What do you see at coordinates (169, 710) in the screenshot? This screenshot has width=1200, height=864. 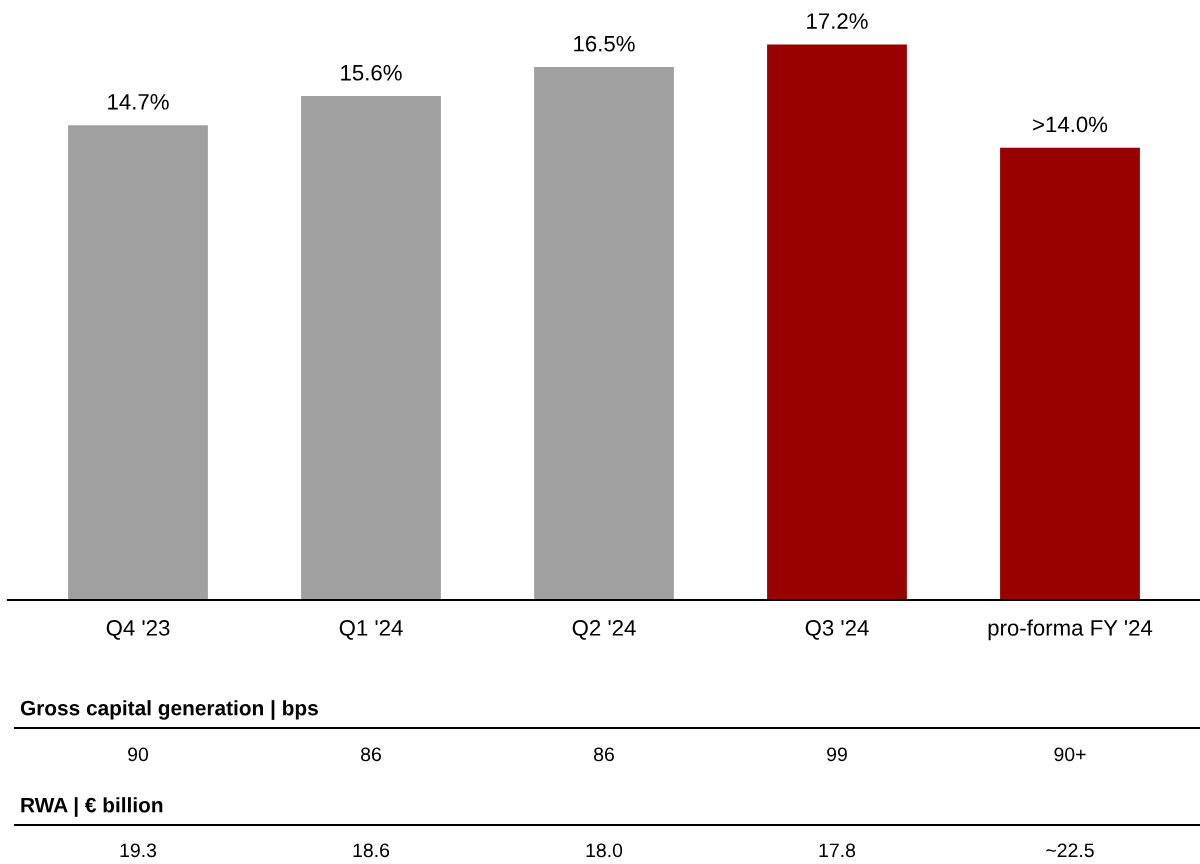 I see `text: Gross capital generation | bps` at bounding box center [169, 710].